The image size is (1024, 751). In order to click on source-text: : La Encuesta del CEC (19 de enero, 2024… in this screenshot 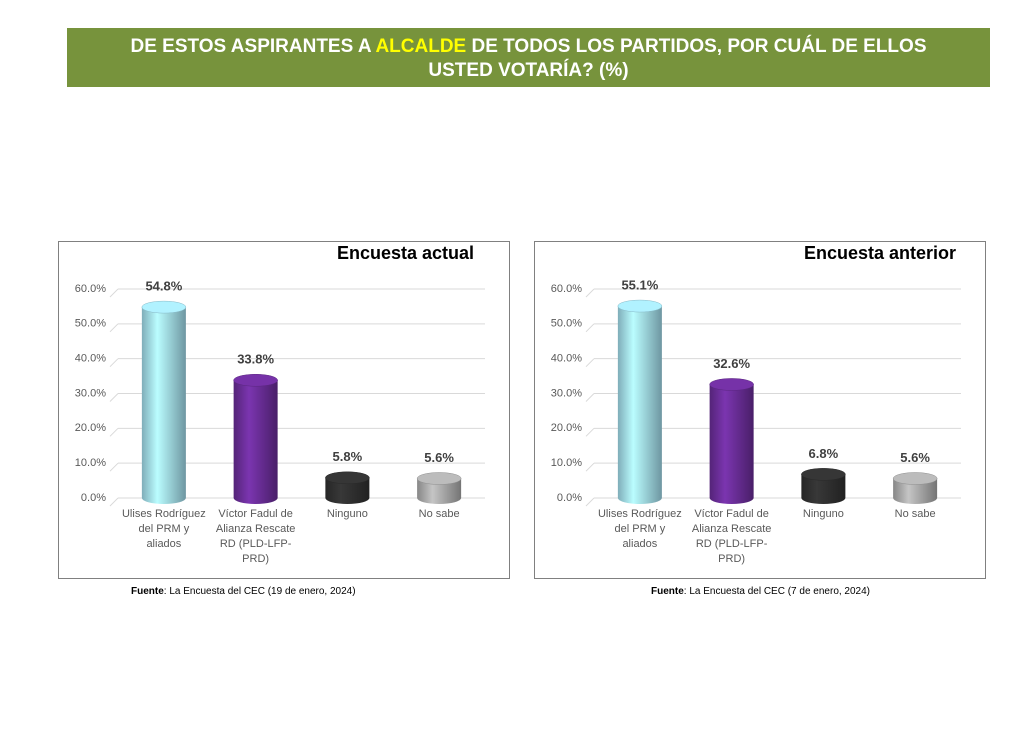, I will do `click(259, 591)`.